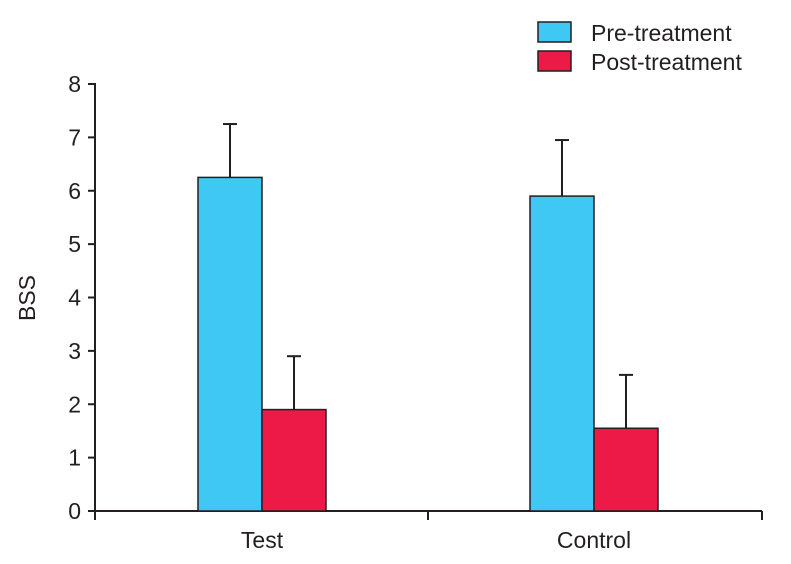 The image size is (791, 564). I want to click on y-tick-label: 1, so click(74, 458).